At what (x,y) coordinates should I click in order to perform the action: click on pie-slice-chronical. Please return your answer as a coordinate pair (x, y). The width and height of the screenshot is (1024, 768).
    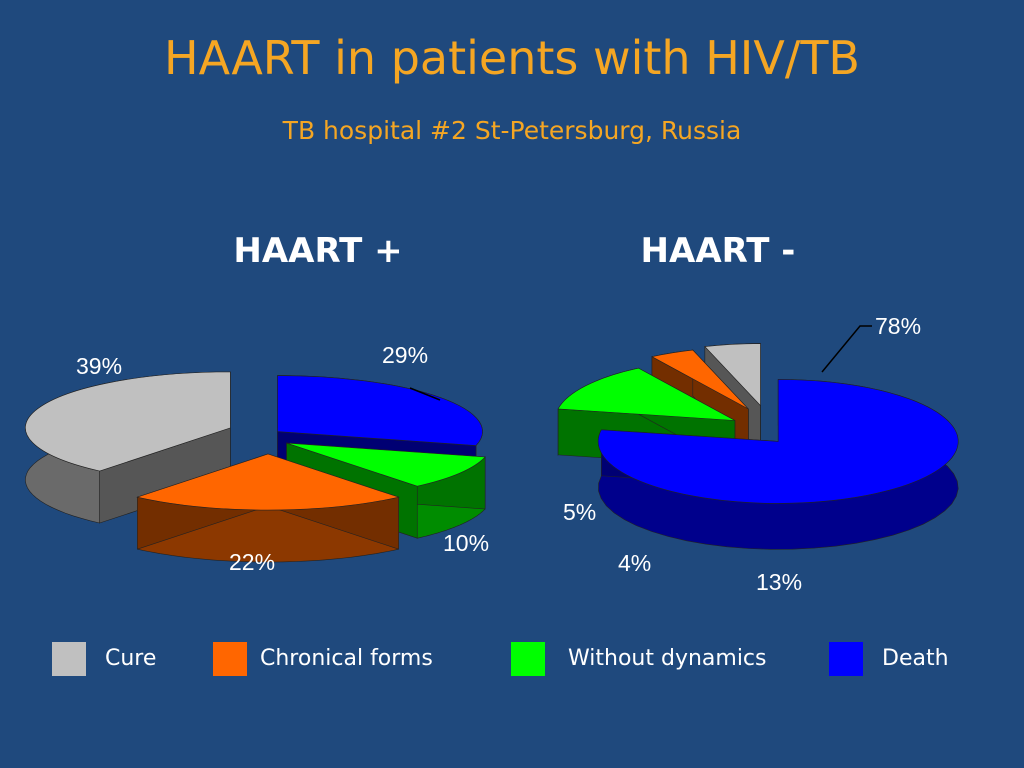
    Looking at the image, I should click on (268, 508).